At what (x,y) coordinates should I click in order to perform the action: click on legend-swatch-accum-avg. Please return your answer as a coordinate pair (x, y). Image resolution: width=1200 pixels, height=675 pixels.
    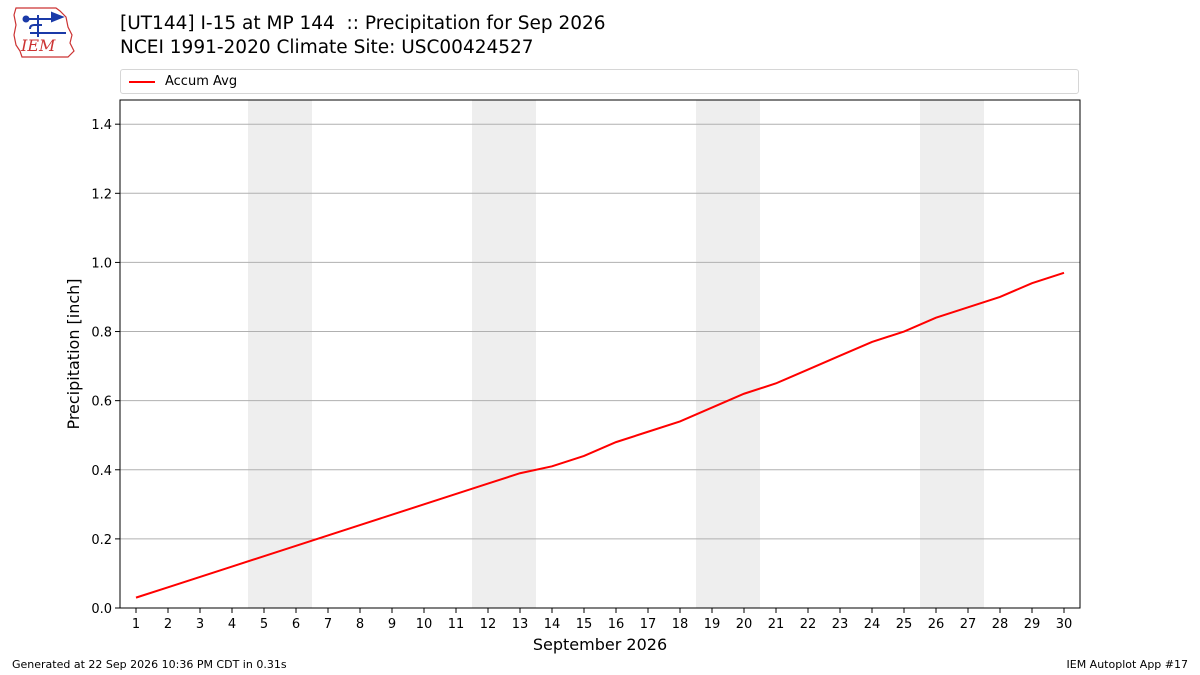
    Looking at the image, I should click on (142, 82).